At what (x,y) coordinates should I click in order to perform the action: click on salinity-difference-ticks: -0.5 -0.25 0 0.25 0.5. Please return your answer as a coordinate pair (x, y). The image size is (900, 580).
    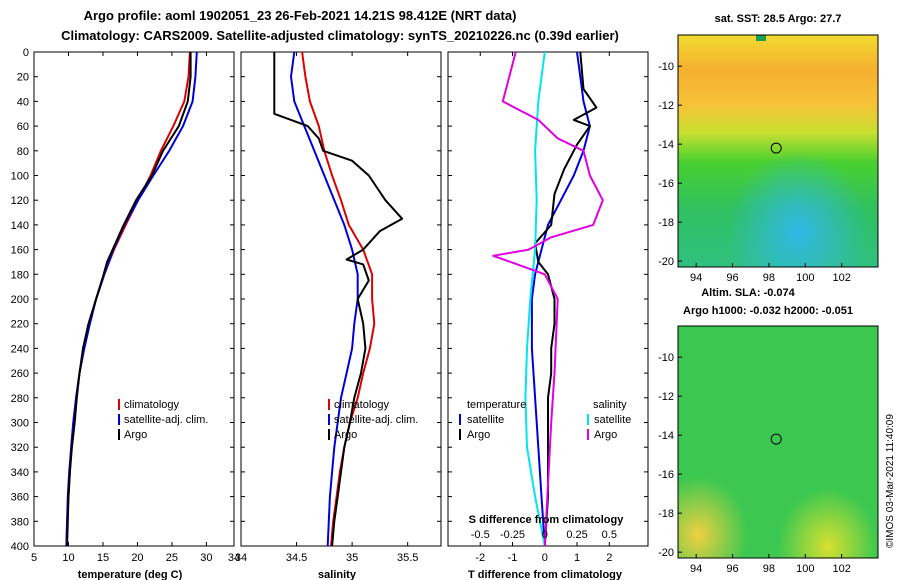
    Looking at the image, I should click on (544, 535).